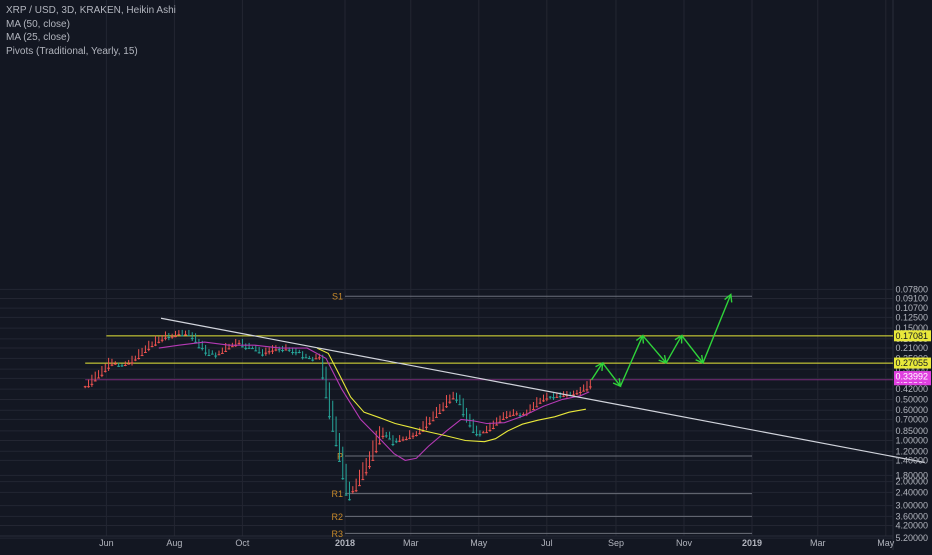 This screenshot has width=932, height=555. What do you see at coordinates (911, 308) in the screenshot?
I see `y-tick-label: 0.10700` at bounding box center [911, 308].